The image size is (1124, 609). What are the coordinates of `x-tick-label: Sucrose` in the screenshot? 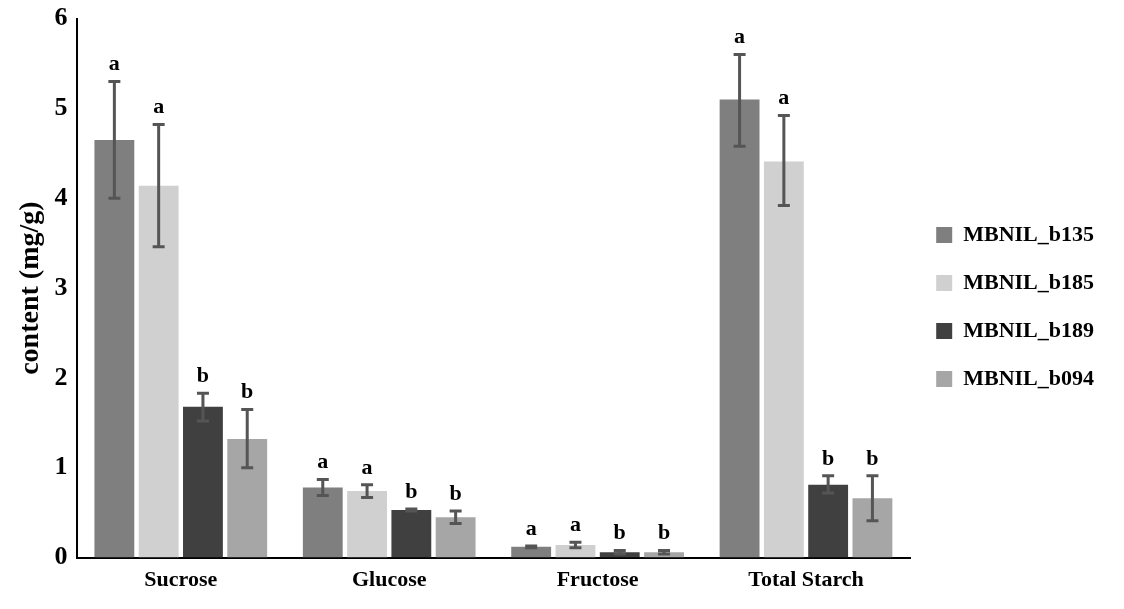 It's located at (181, 579).